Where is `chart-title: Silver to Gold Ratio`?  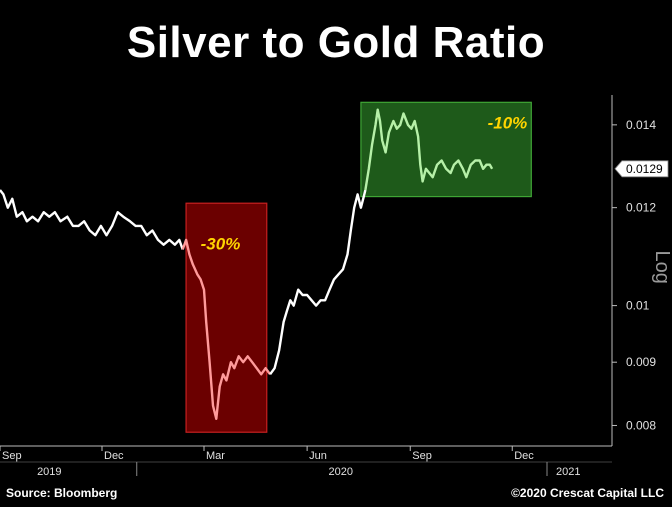
chart-title: Silver to Gold Ratio is located at coordinates (336, 42).